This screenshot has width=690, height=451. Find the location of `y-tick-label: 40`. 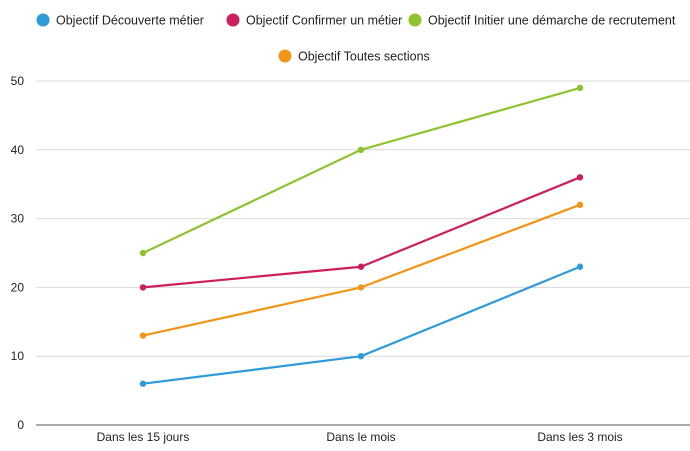

y-tick-label: 40 is located at coordinates (18, 150).